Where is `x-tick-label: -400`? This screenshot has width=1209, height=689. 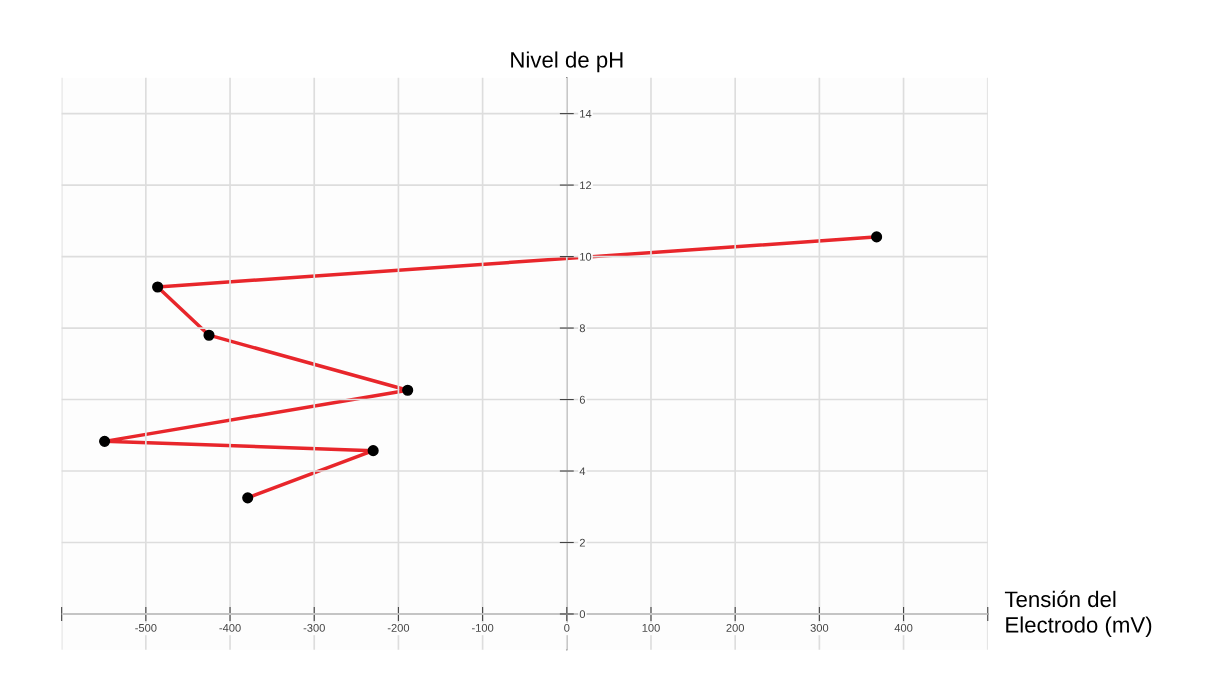 x-tick-label: -400 is located at coordinates (230, 628).